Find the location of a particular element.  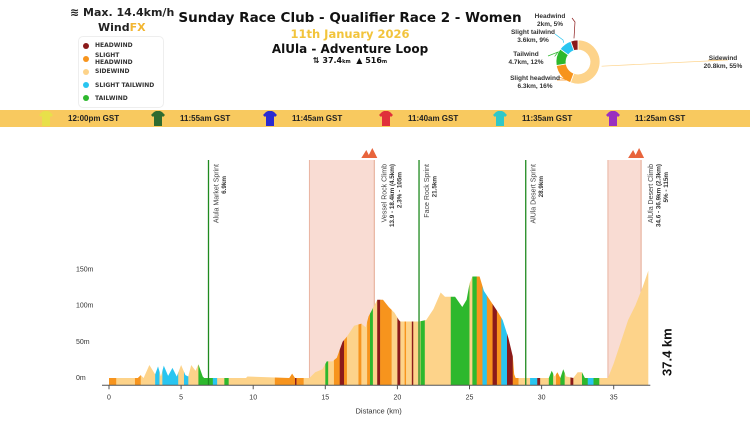

jersey-start-time: 11:35am GST is located at coordinates (532, 118).